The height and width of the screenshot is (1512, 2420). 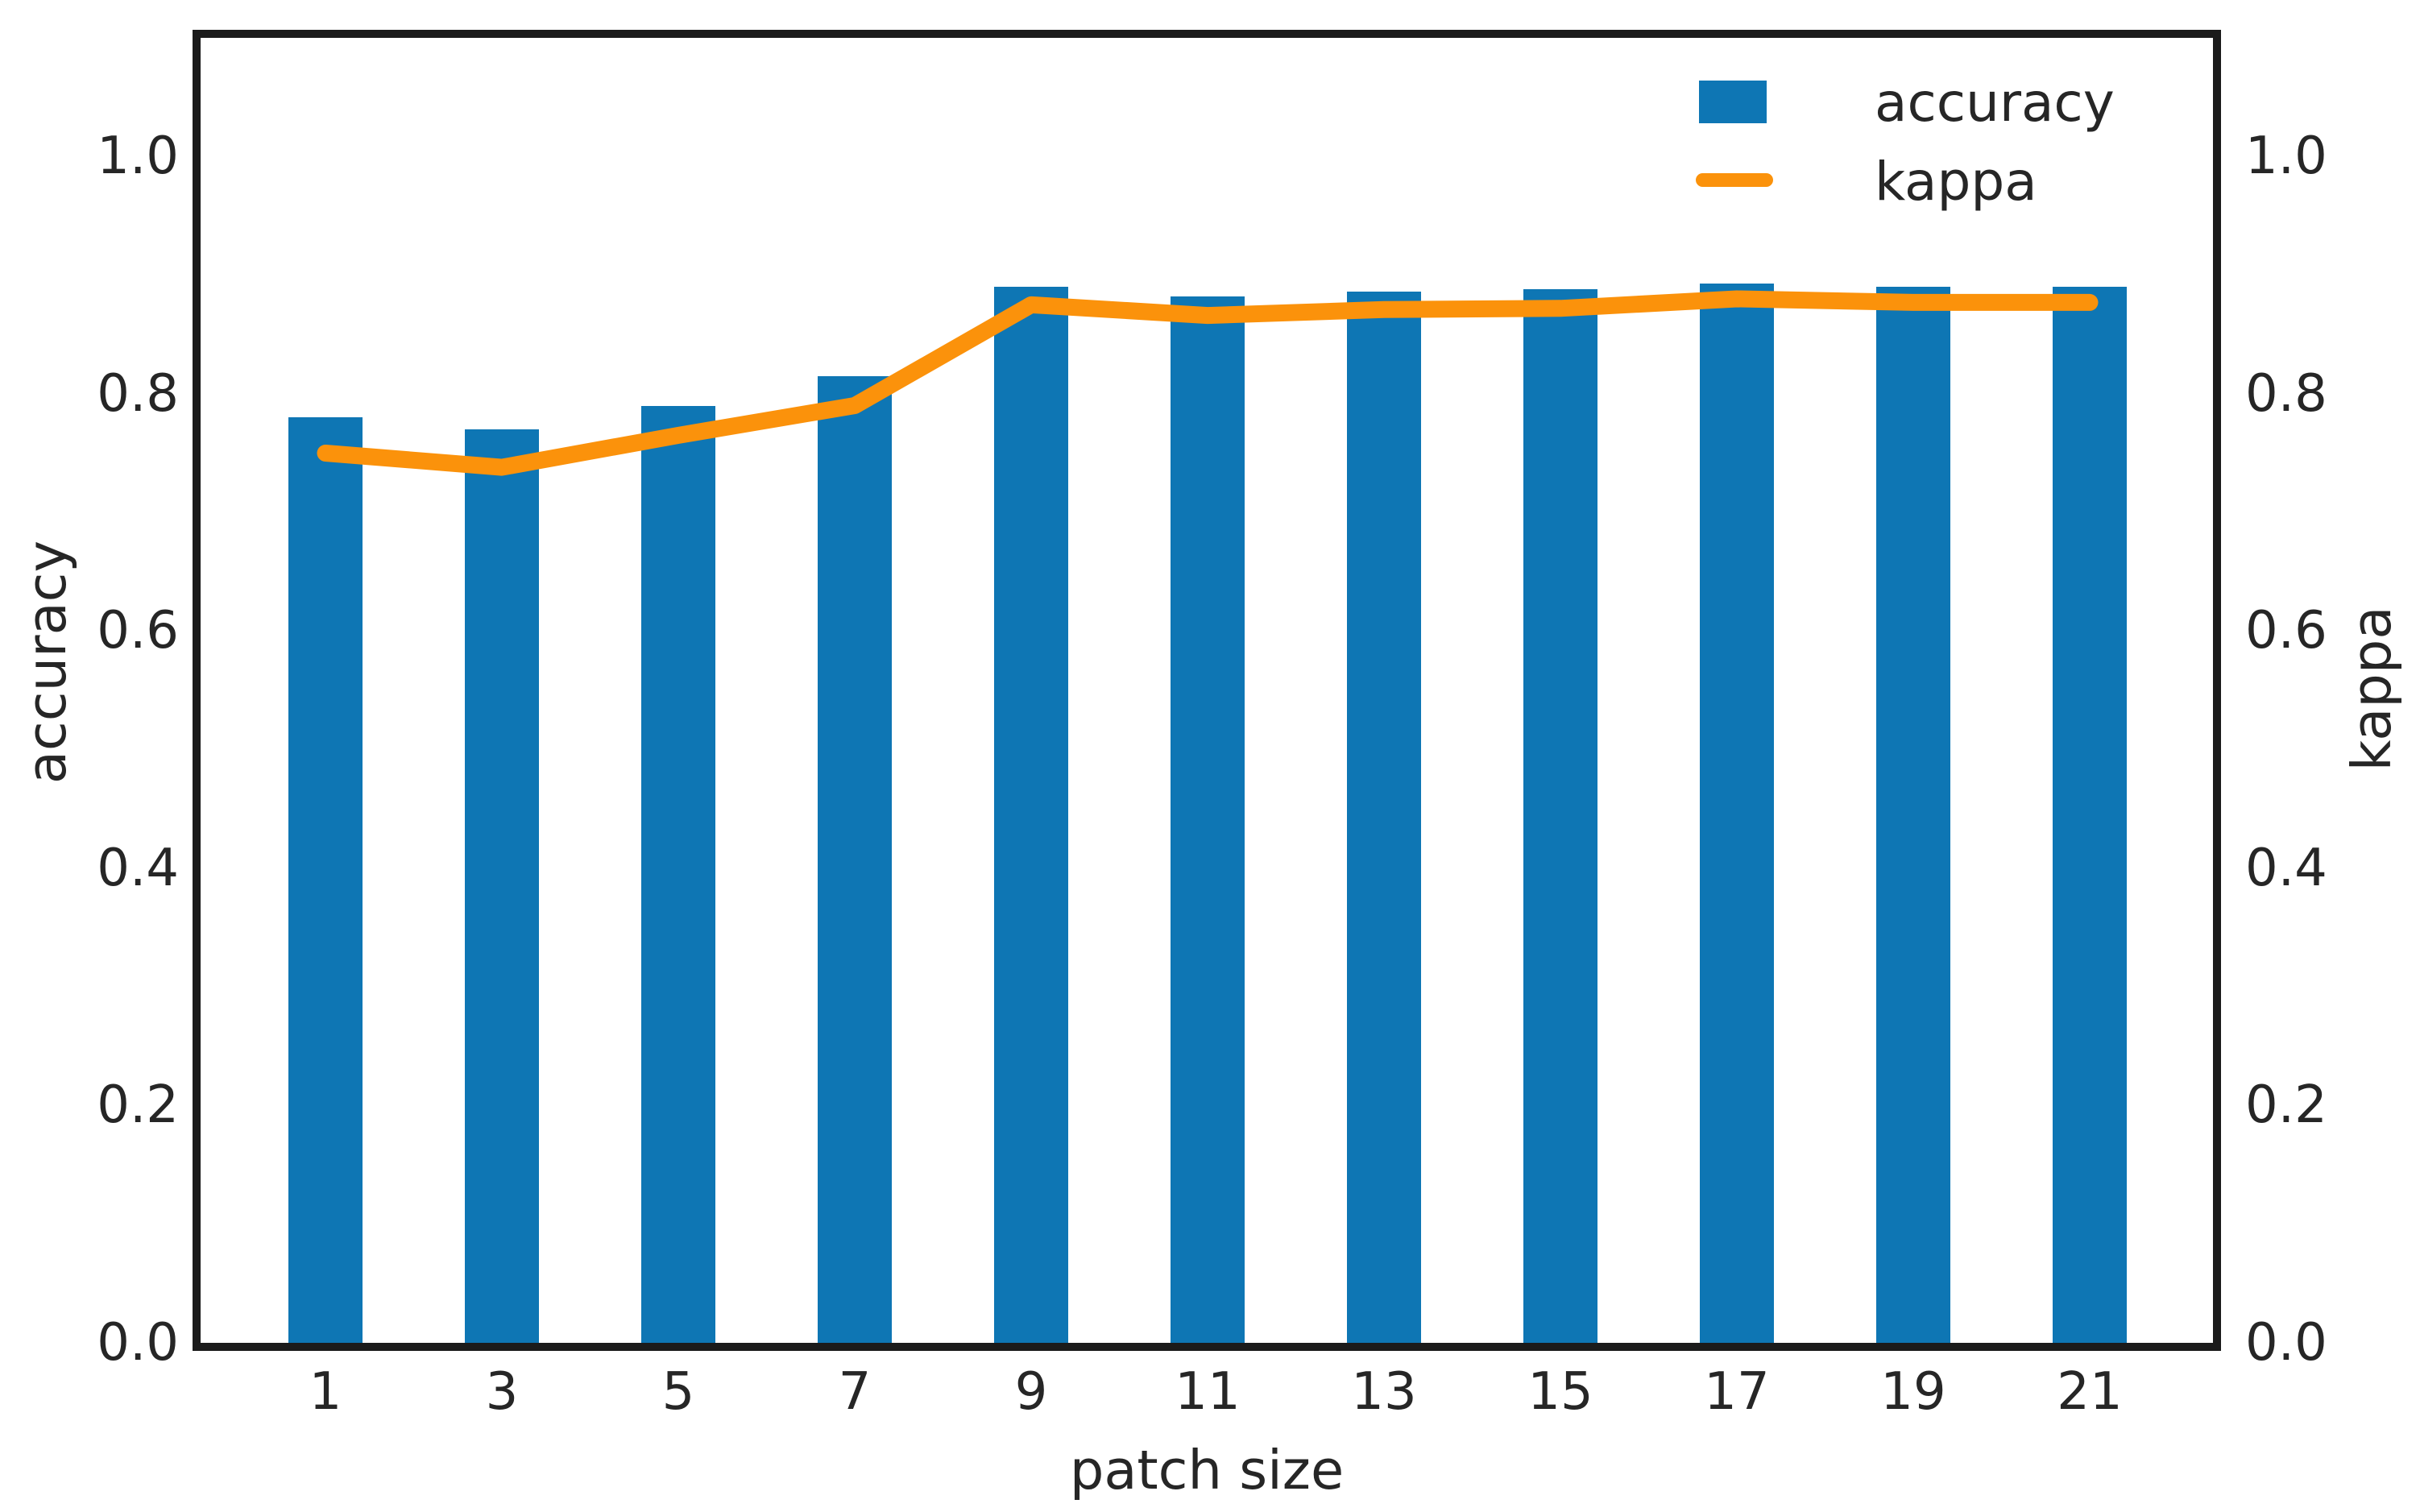 I want to click on y-tick-left-0.2: 0.2, so click(x=138, y=1106).